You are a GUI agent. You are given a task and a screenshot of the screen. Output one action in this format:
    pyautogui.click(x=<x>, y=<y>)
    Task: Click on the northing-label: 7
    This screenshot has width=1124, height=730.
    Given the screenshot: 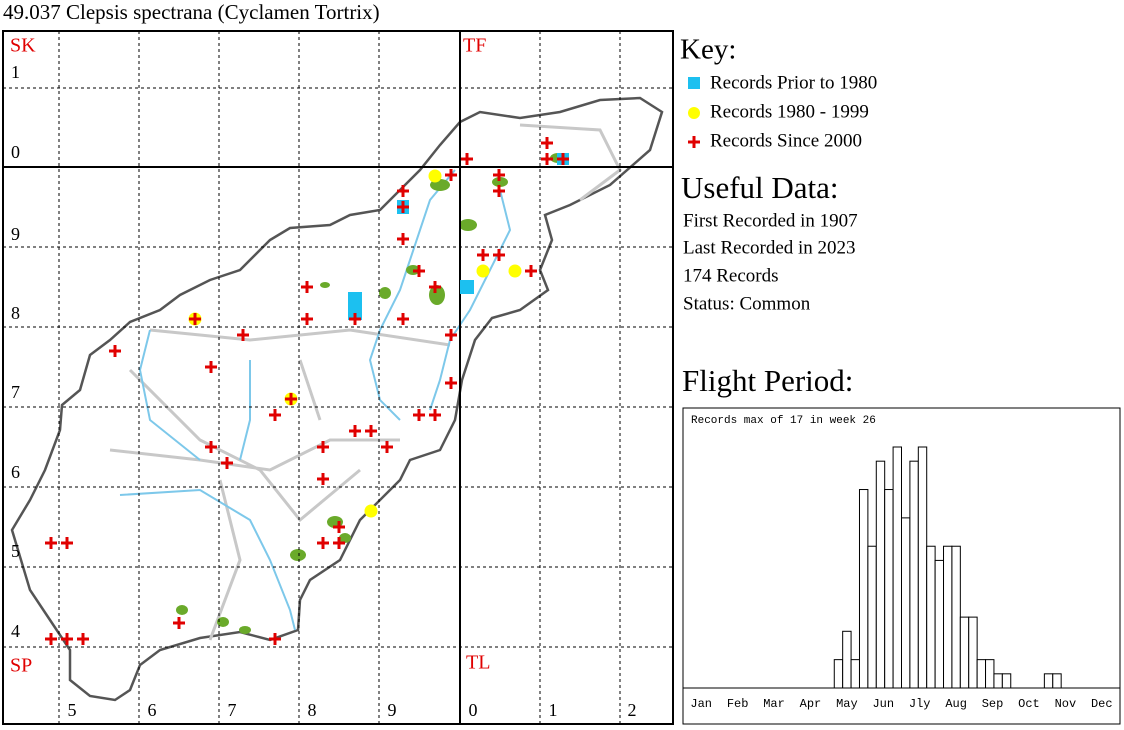 What is the action you would take?
    pyautogui.click(x=15, y=392)
    